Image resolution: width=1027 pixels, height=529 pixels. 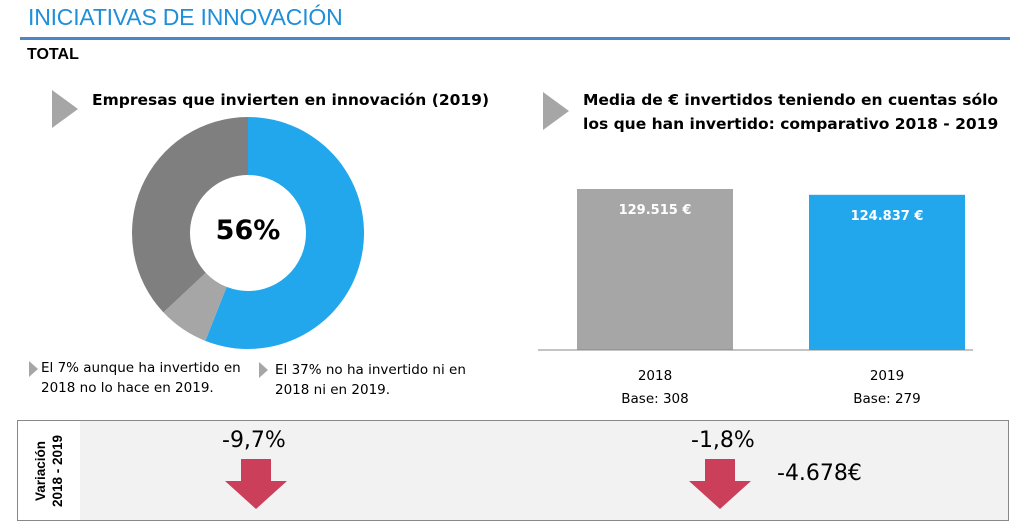 I want to click on variation-left-percent: -9,7%, so click(x=254, y=440).